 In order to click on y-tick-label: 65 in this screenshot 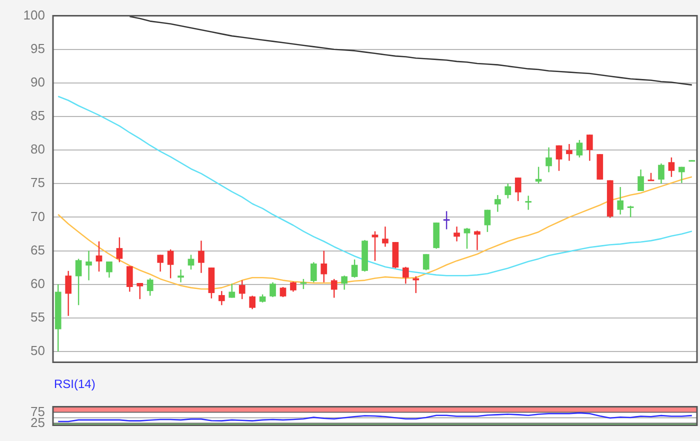, I will do `click(37, 250)`.